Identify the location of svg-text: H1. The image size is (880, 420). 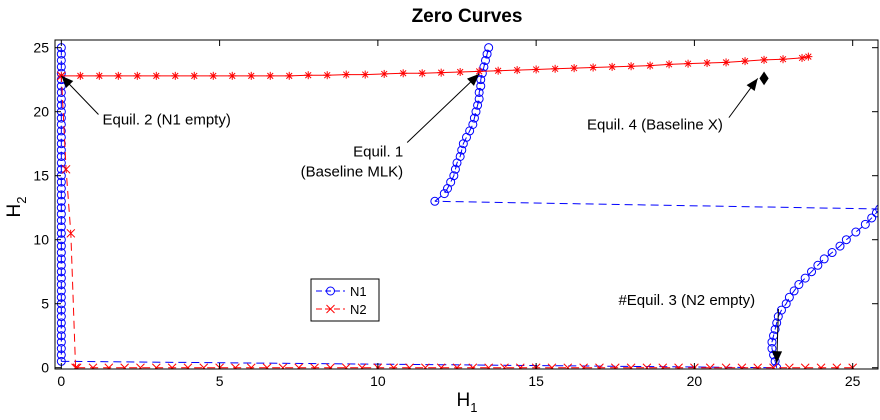
(467, 402).